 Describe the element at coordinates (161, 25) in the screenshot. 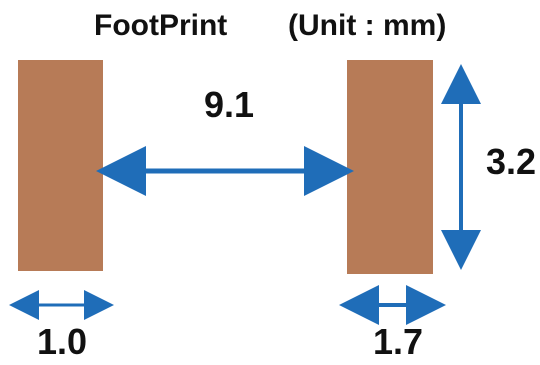

I see `diagram-title: FootPrint` at that location.